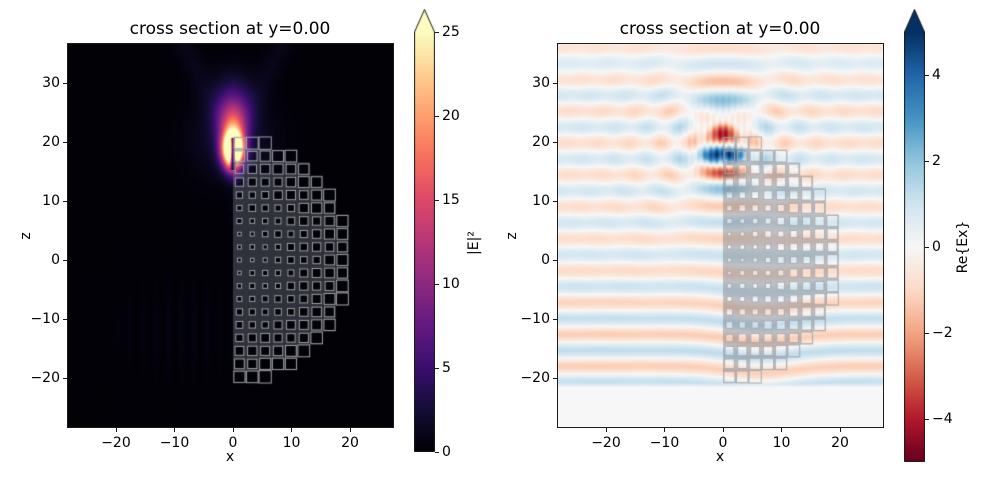  What do you see at coordinates (424, 230) in the screenshot?
I see `colorbar-intensity-canvas` at bounding box center [424, 230].